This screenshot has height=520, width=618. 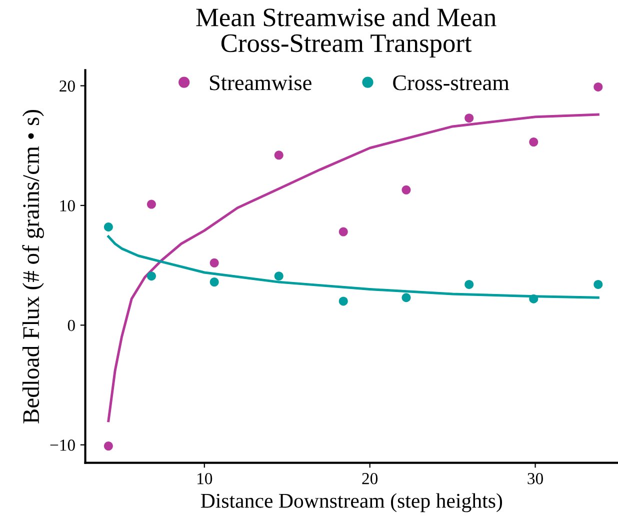 I want to click on legend-label: Cross-stream, so click(x=451, y=82).